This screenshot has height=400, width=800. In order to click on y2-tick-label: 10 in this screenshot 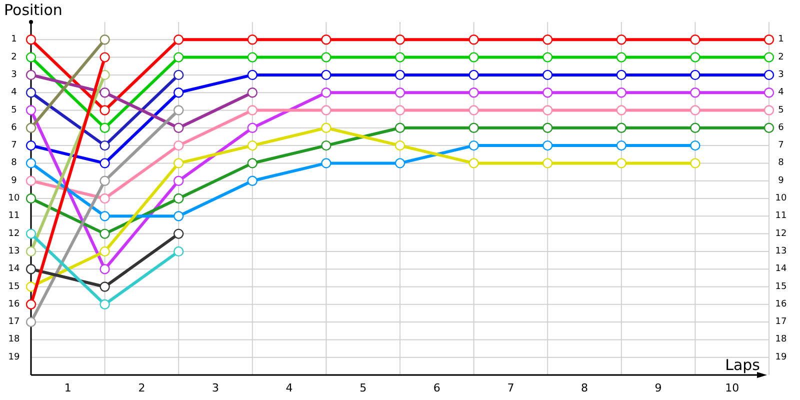, I will do `click(781, 199)`.